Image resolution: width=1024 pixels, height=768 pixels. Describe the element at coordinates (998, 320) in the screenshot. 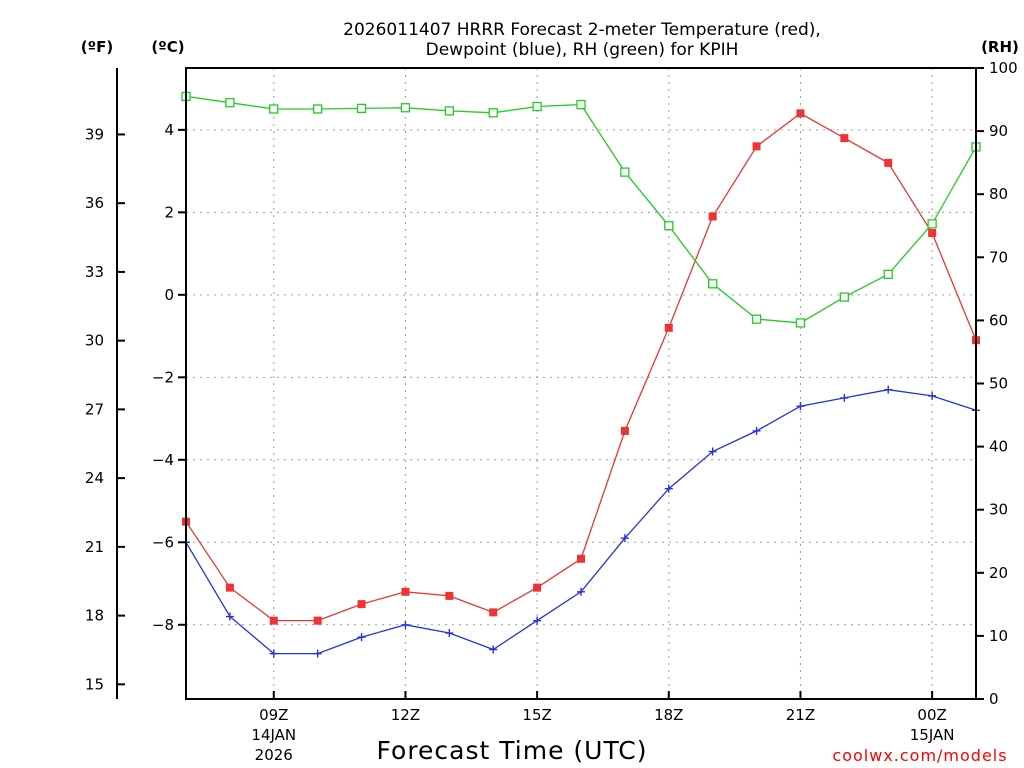

I see `rh-tick-label: 60` at that location.